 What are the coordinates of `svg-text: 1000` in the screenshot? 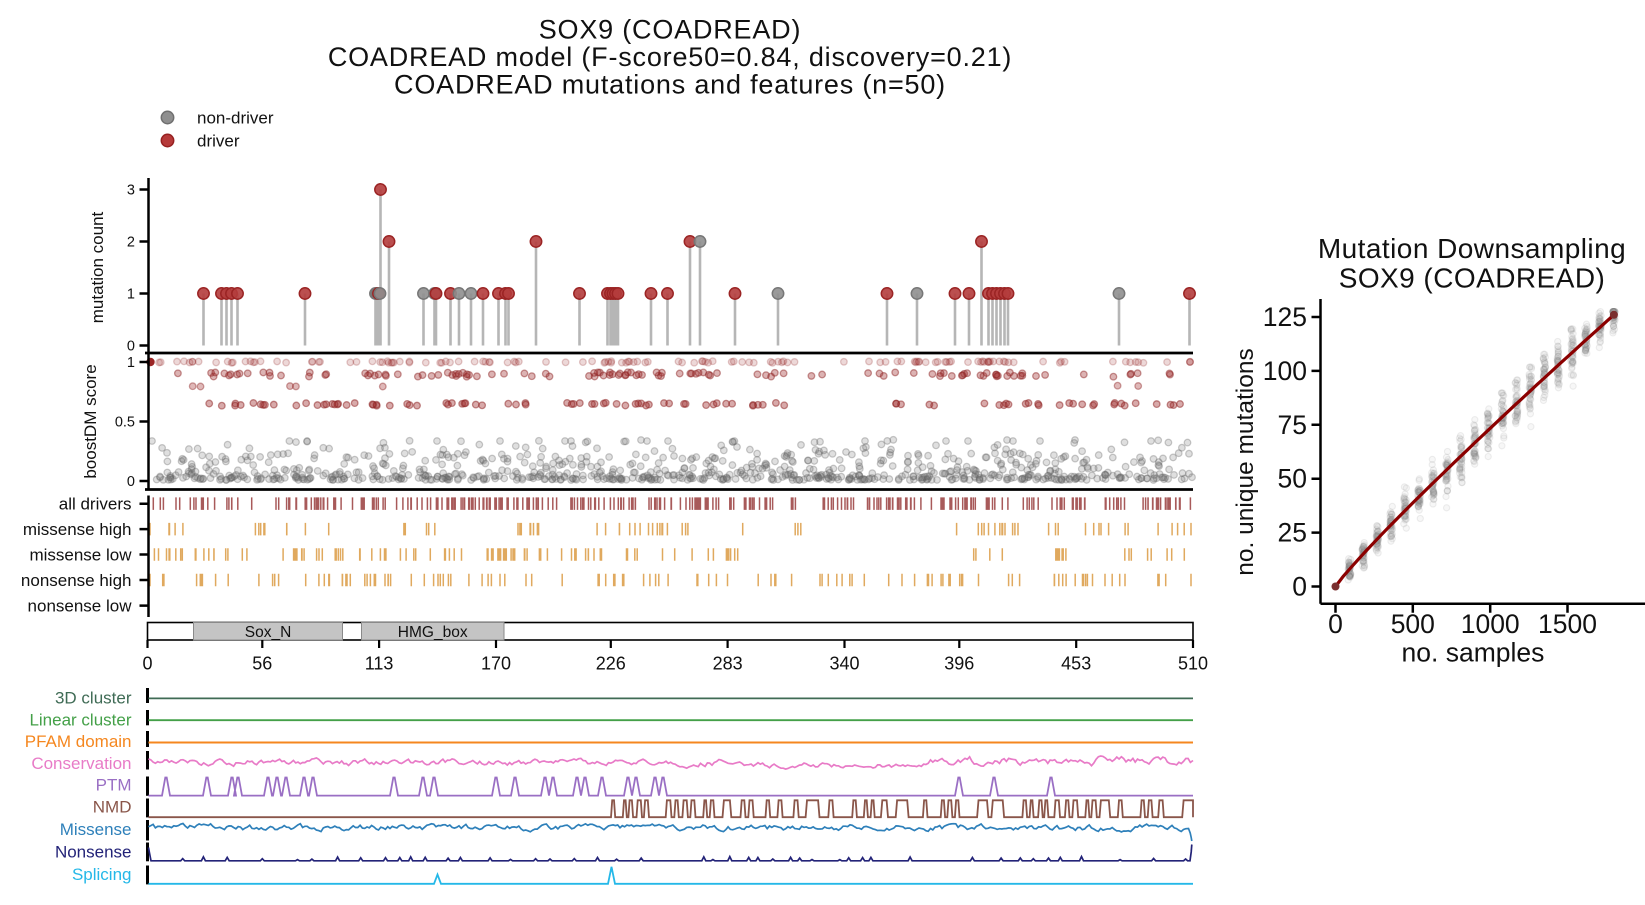 It's located at (1490, 624).